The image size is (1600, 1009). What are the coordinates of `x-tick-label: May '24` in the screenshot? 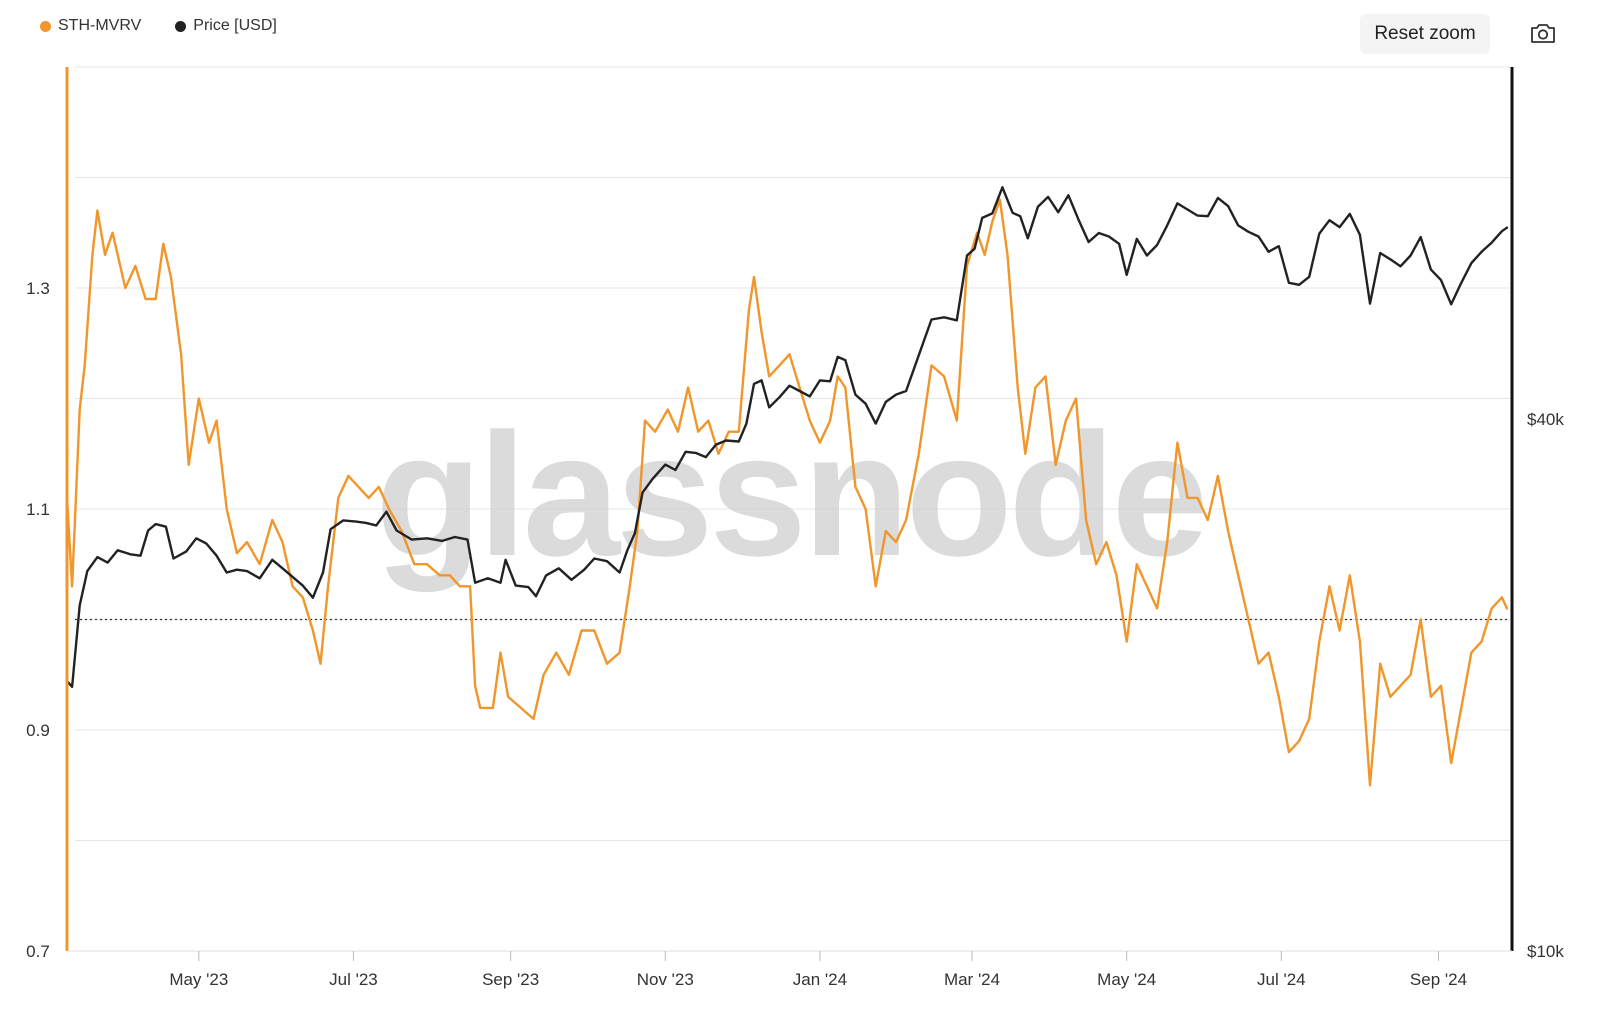 It's located at (1126, 979).